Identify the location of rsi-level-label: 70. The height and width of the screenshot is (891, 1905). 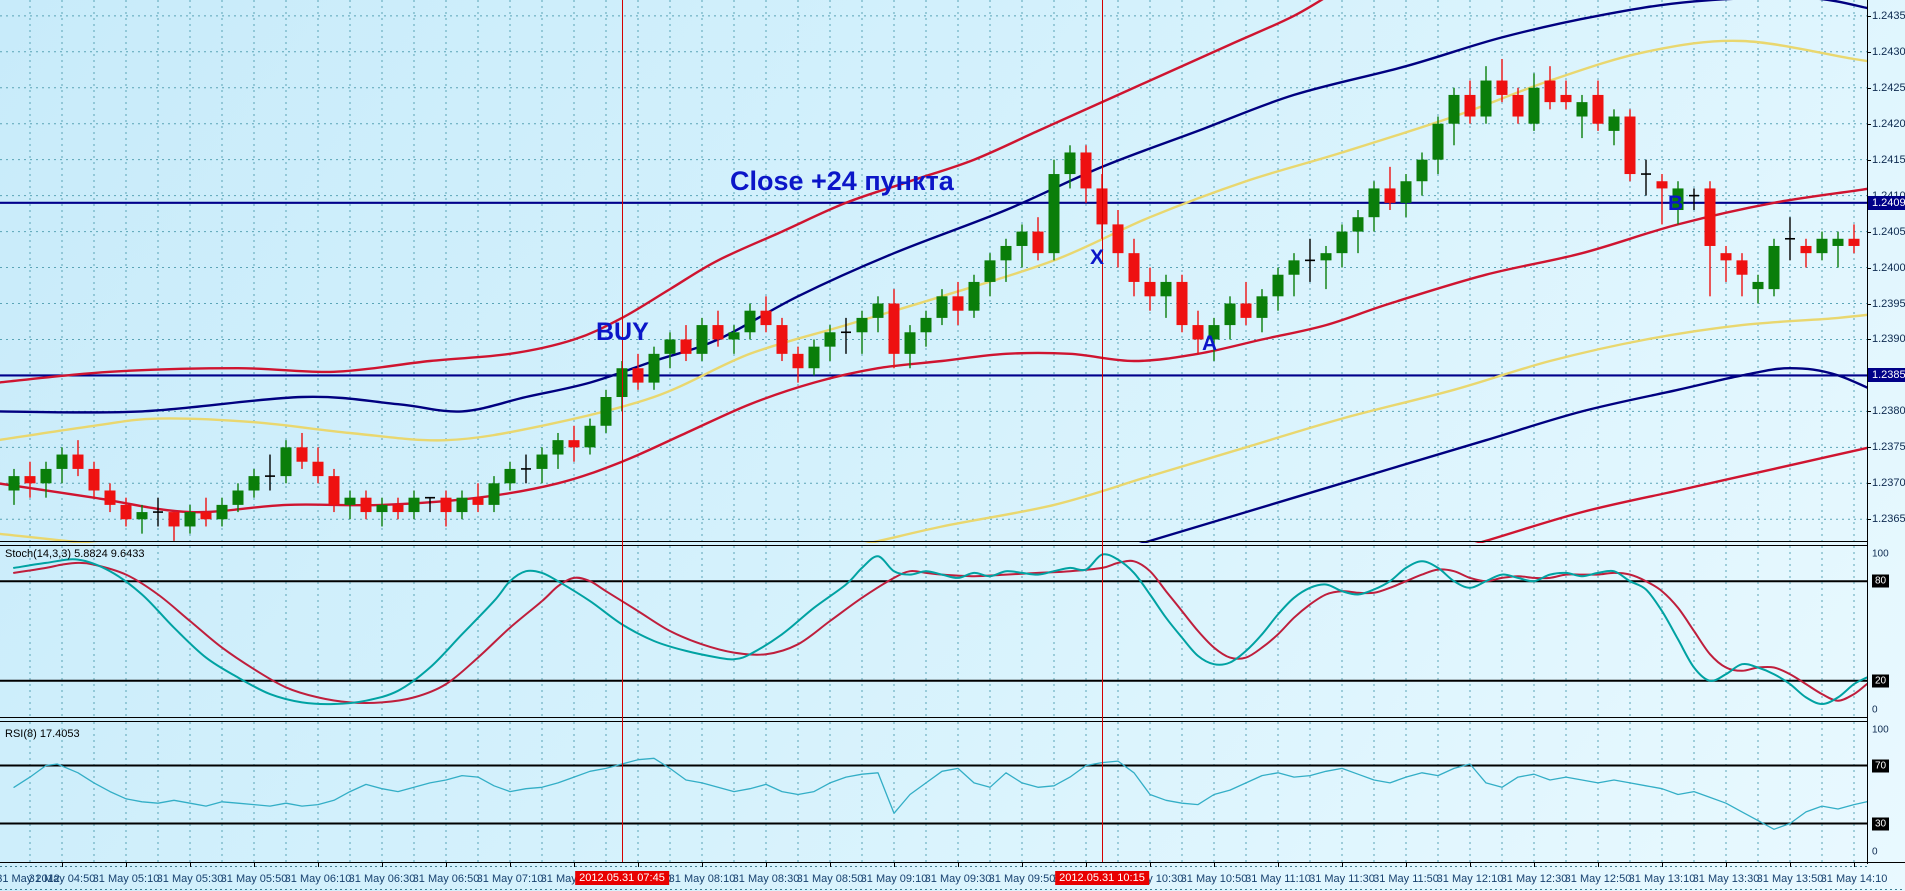
(1881, 765).